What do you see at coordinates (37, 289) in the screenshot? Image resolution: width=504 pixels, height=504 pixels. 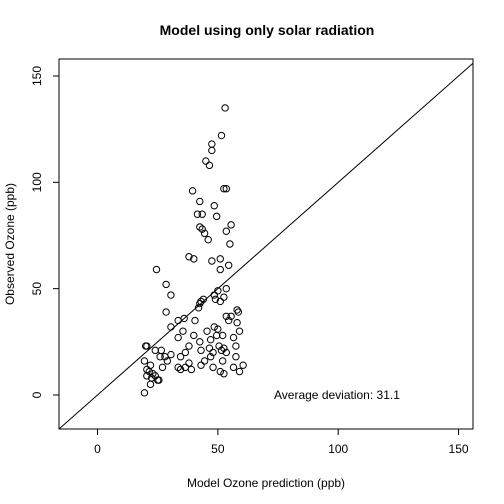 I see `y-tick-label: 50` at bounding box center [37, 289].